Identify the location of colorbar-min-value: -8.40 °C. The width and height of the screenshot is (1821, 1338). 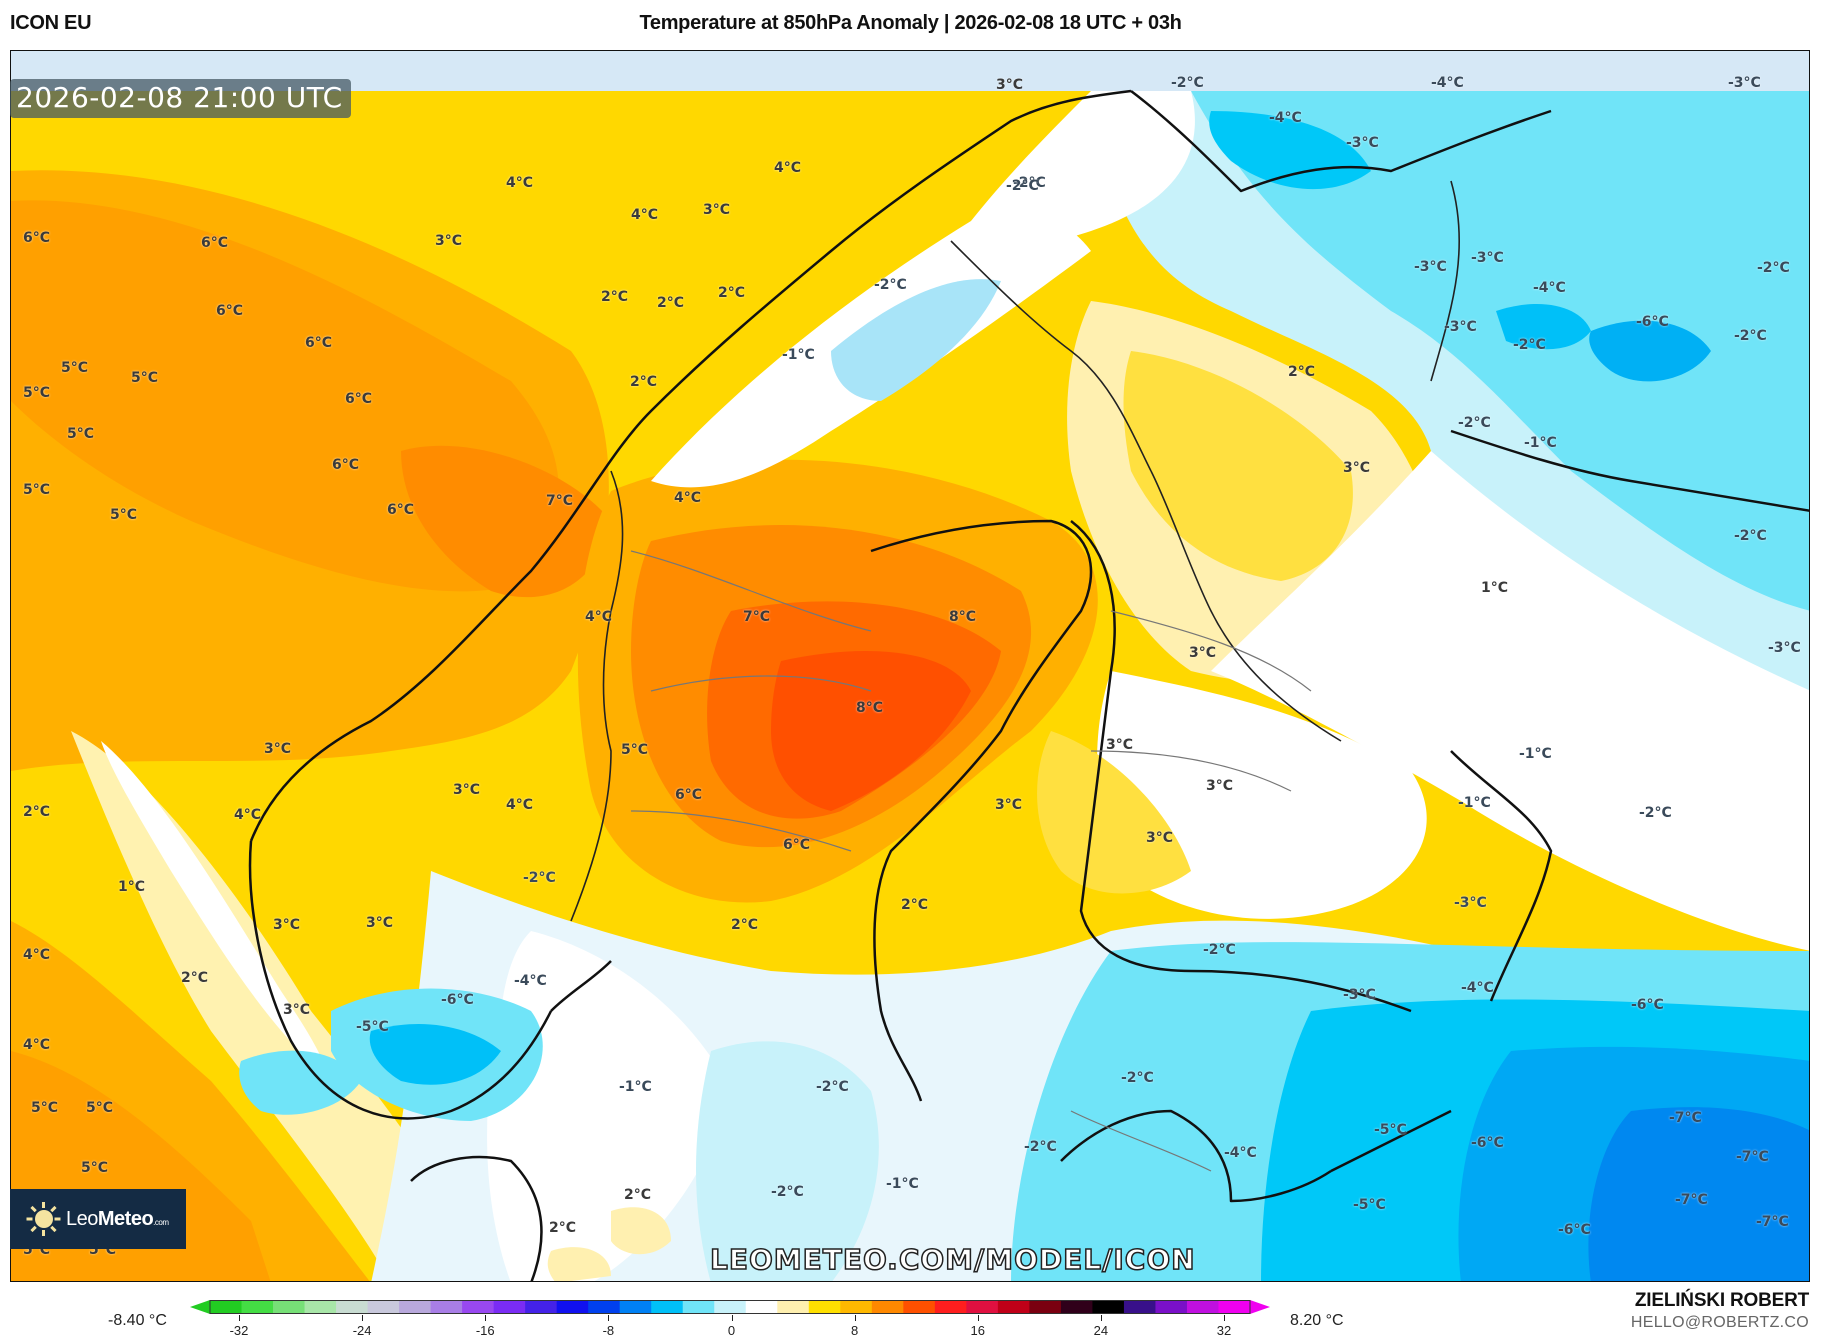
(137, 1320).